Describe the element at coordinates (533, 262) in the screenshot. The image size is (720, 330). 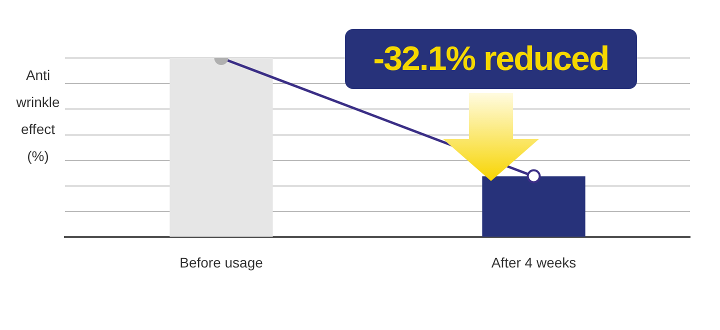
I see `x-tick-label: After 4 weeks` at that location.